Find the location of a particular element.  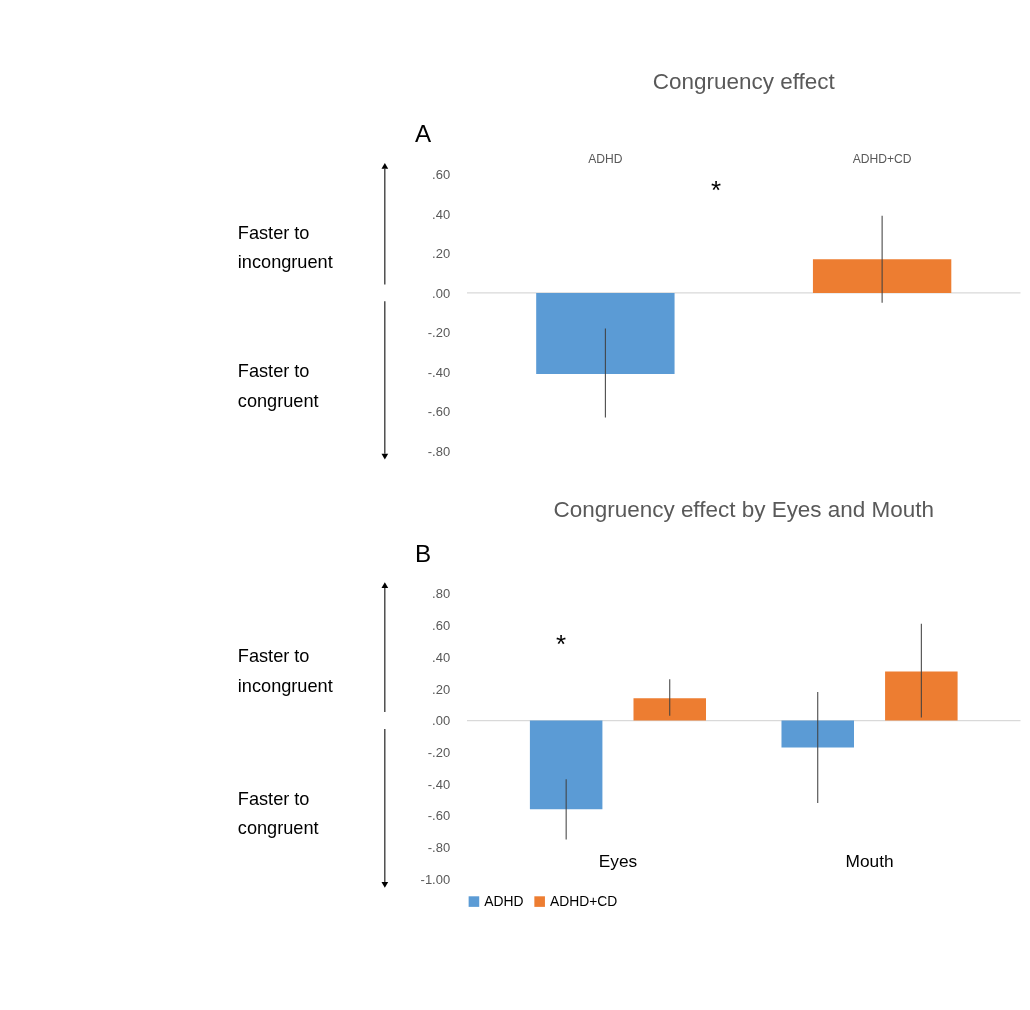

chart-title: Congruency effect by Eyes and Mouth is located at coordinates (744, 509).